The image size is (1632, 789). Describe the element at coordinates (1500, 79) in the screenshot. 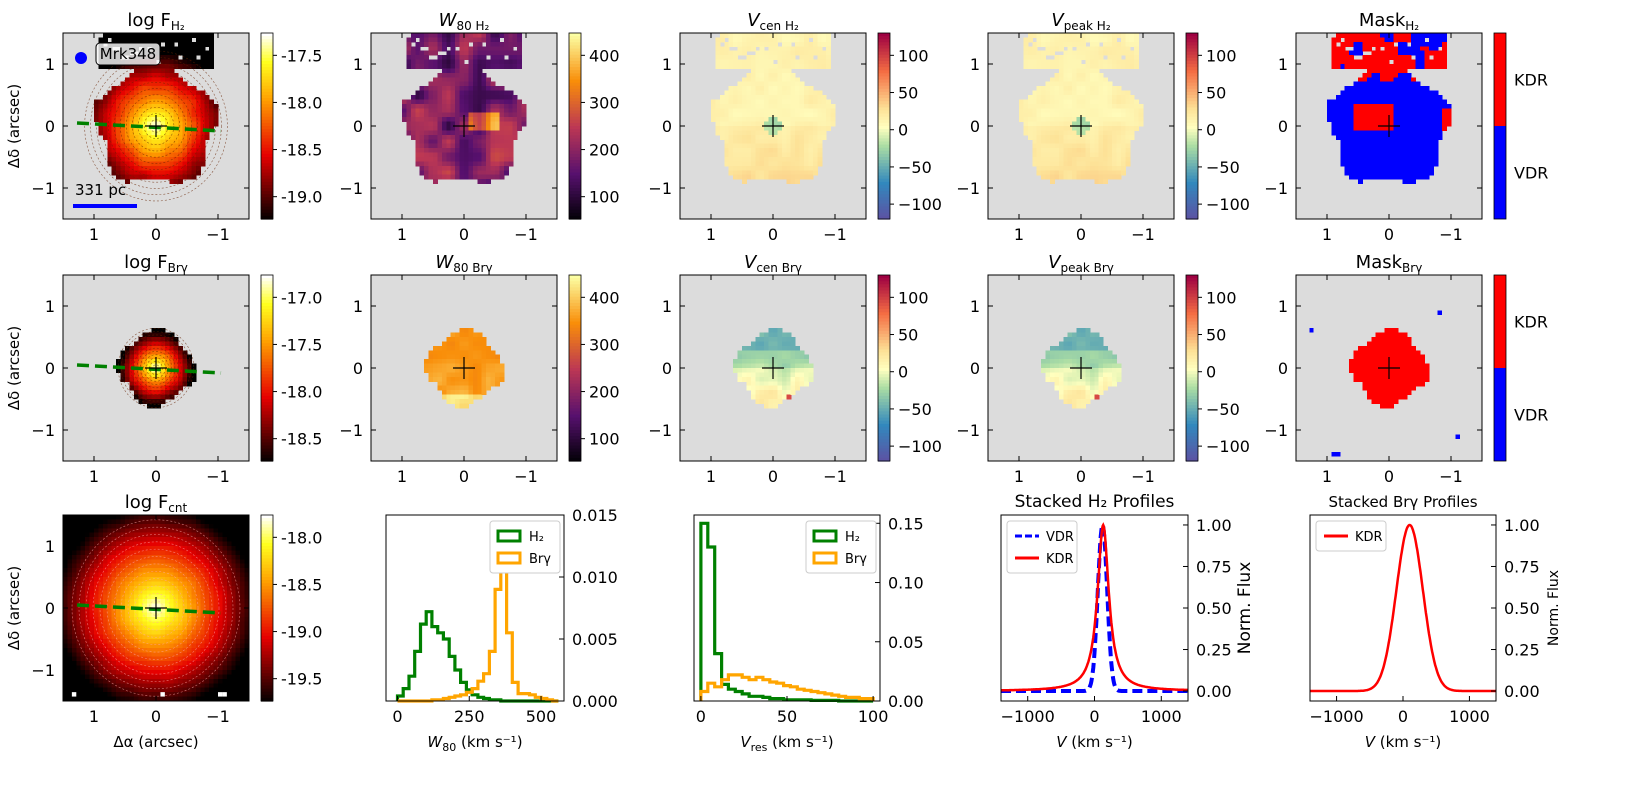

I see `colorbar-kdr` at that location.